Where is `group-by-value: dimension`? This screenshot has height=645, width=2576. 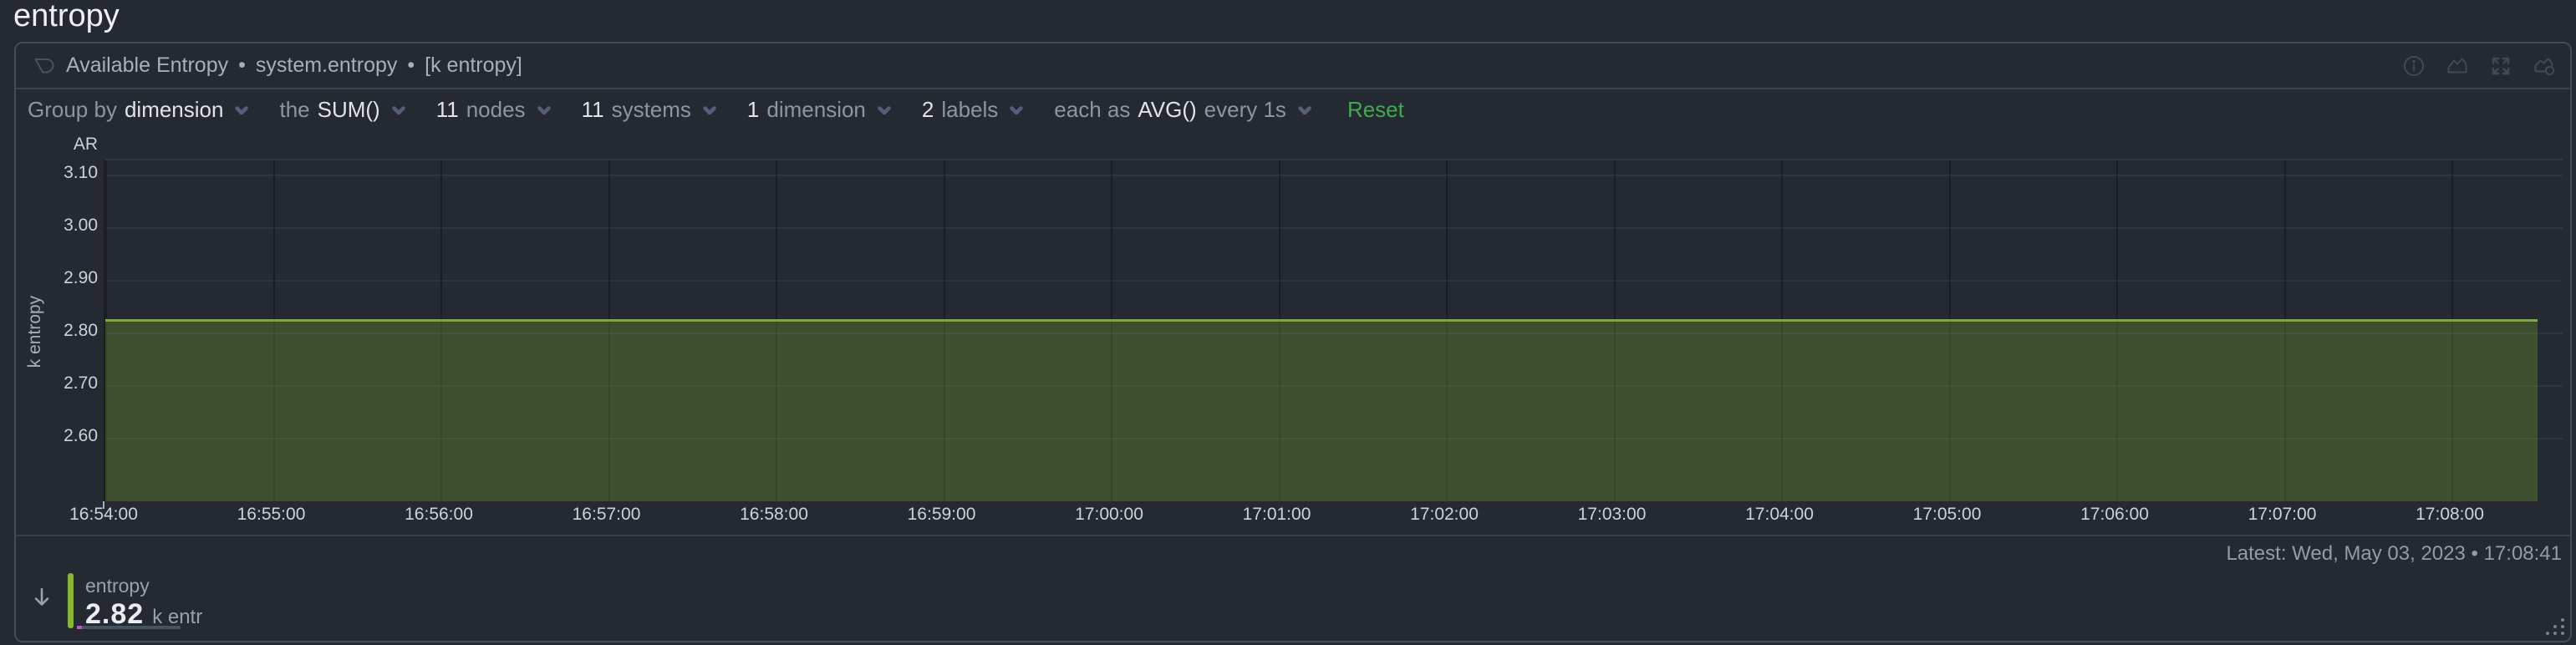 group-by-value: dimension is located at coordinates (174, 109).